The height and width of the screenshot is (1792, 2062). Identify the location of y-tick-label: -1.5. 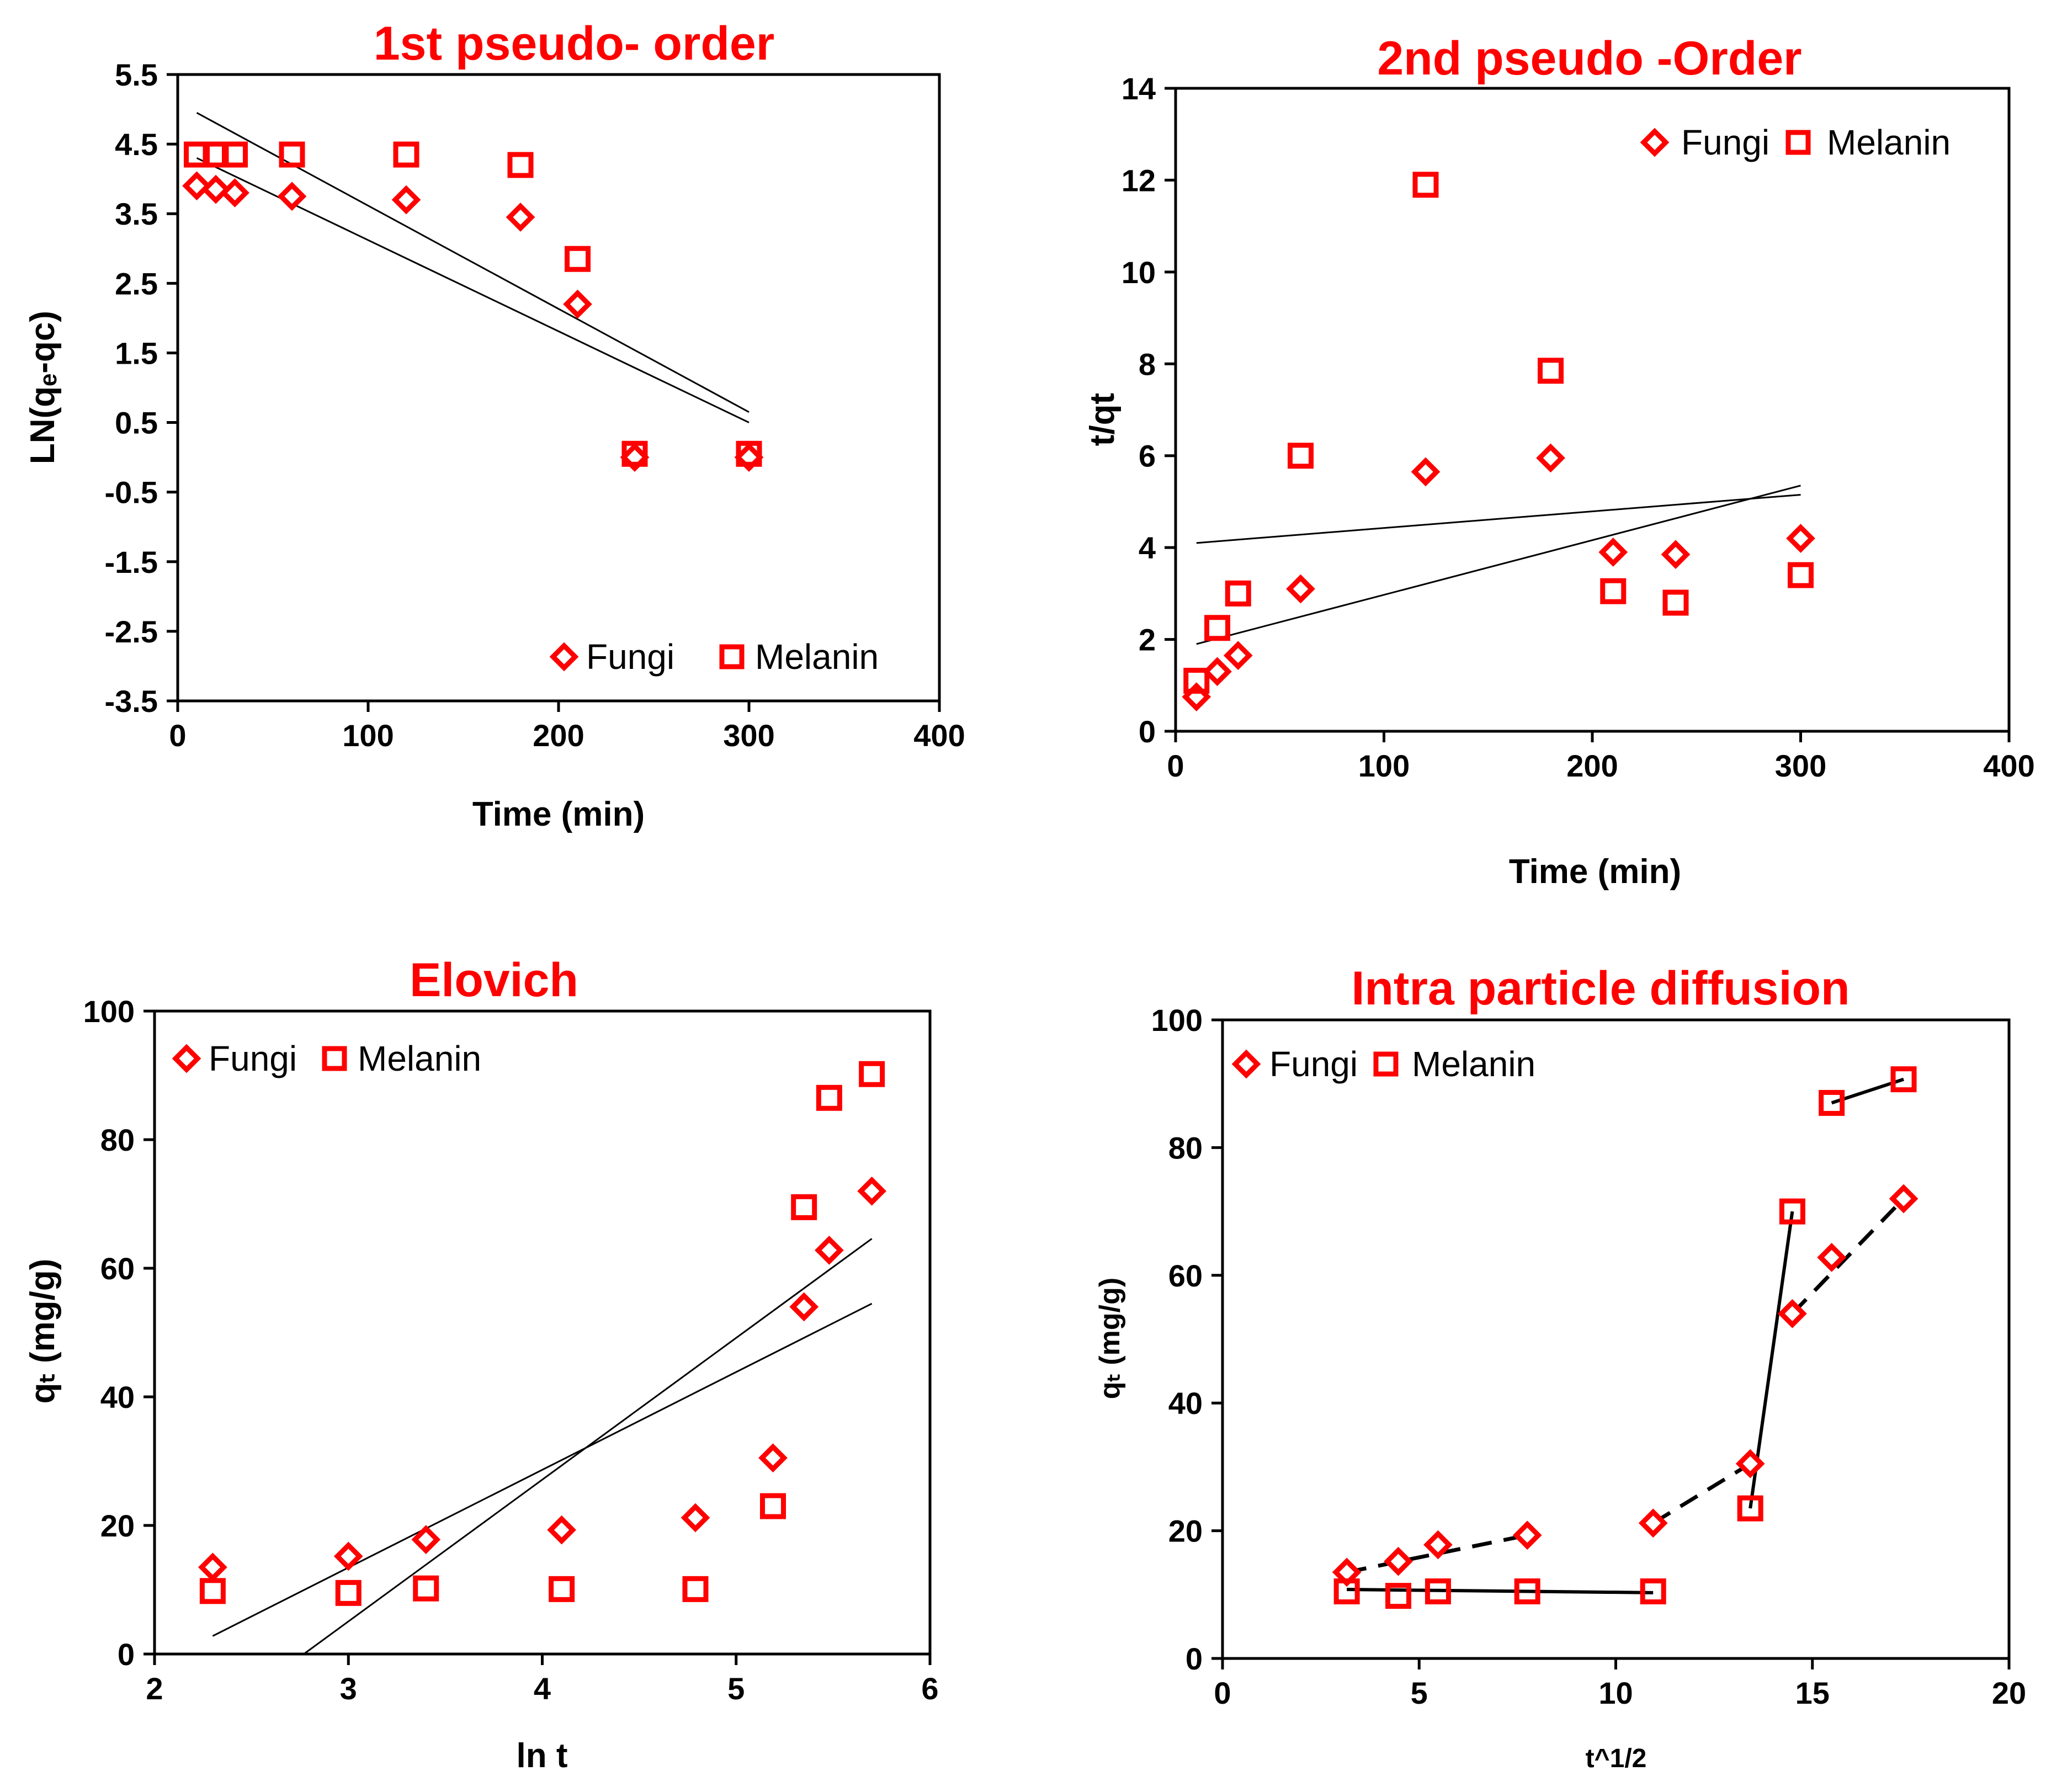
(131, 562).